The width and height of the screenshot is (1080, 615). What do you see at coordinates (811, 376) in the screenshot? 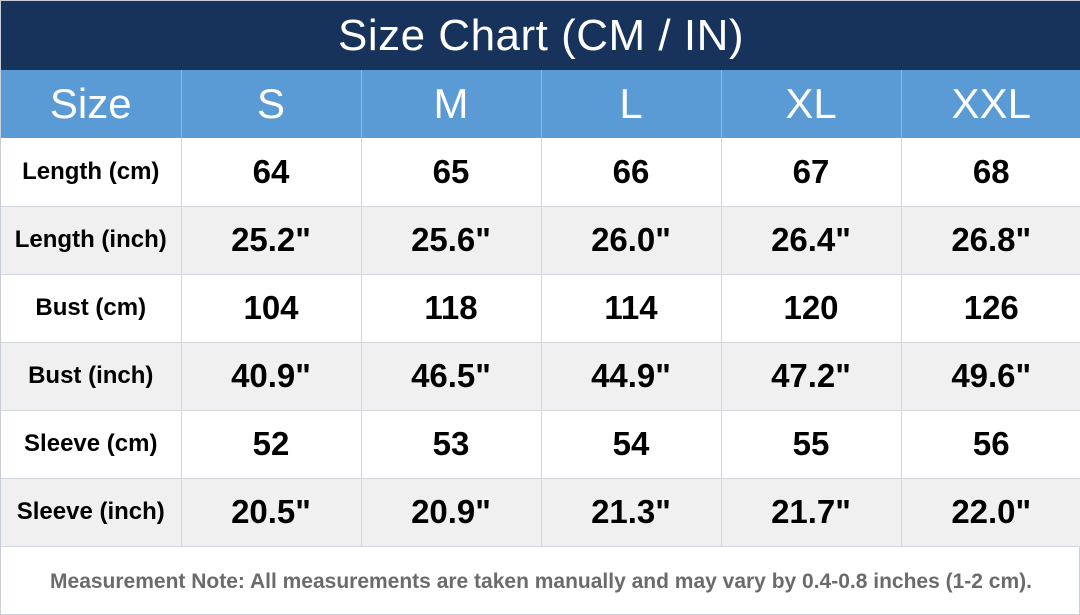
I see `size-value-cell: 47.2"` at bounding box center [811, 376].